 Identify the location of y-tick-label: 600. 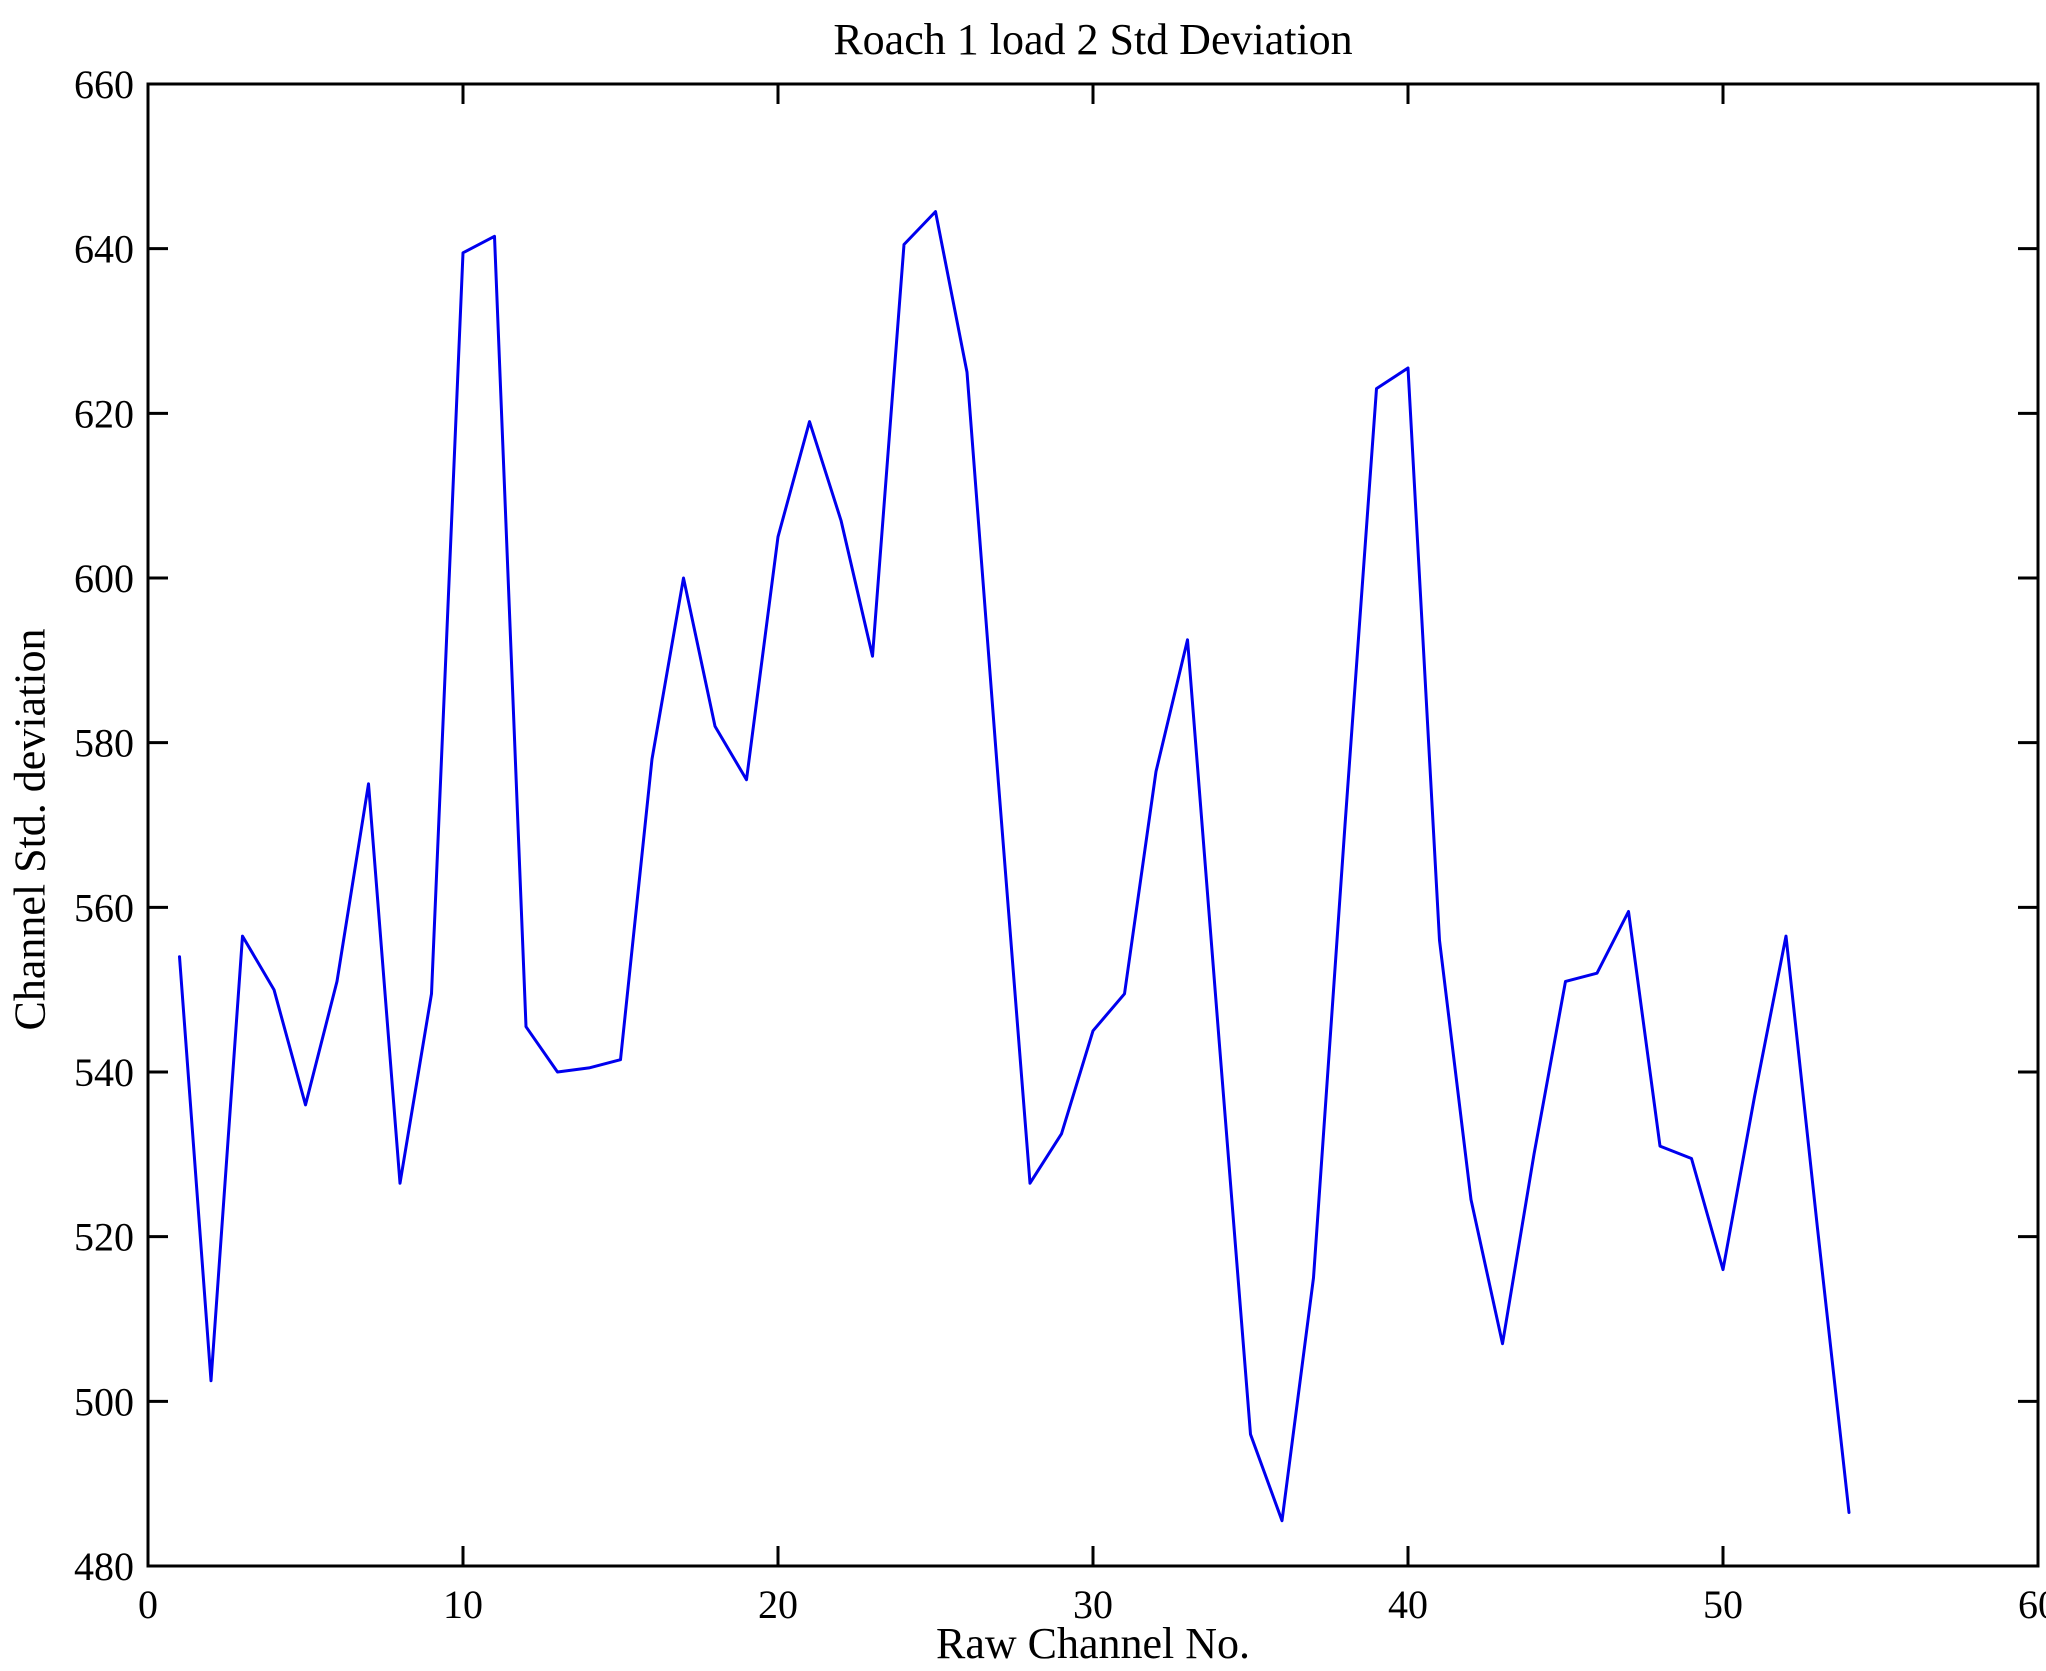
(104, 578).